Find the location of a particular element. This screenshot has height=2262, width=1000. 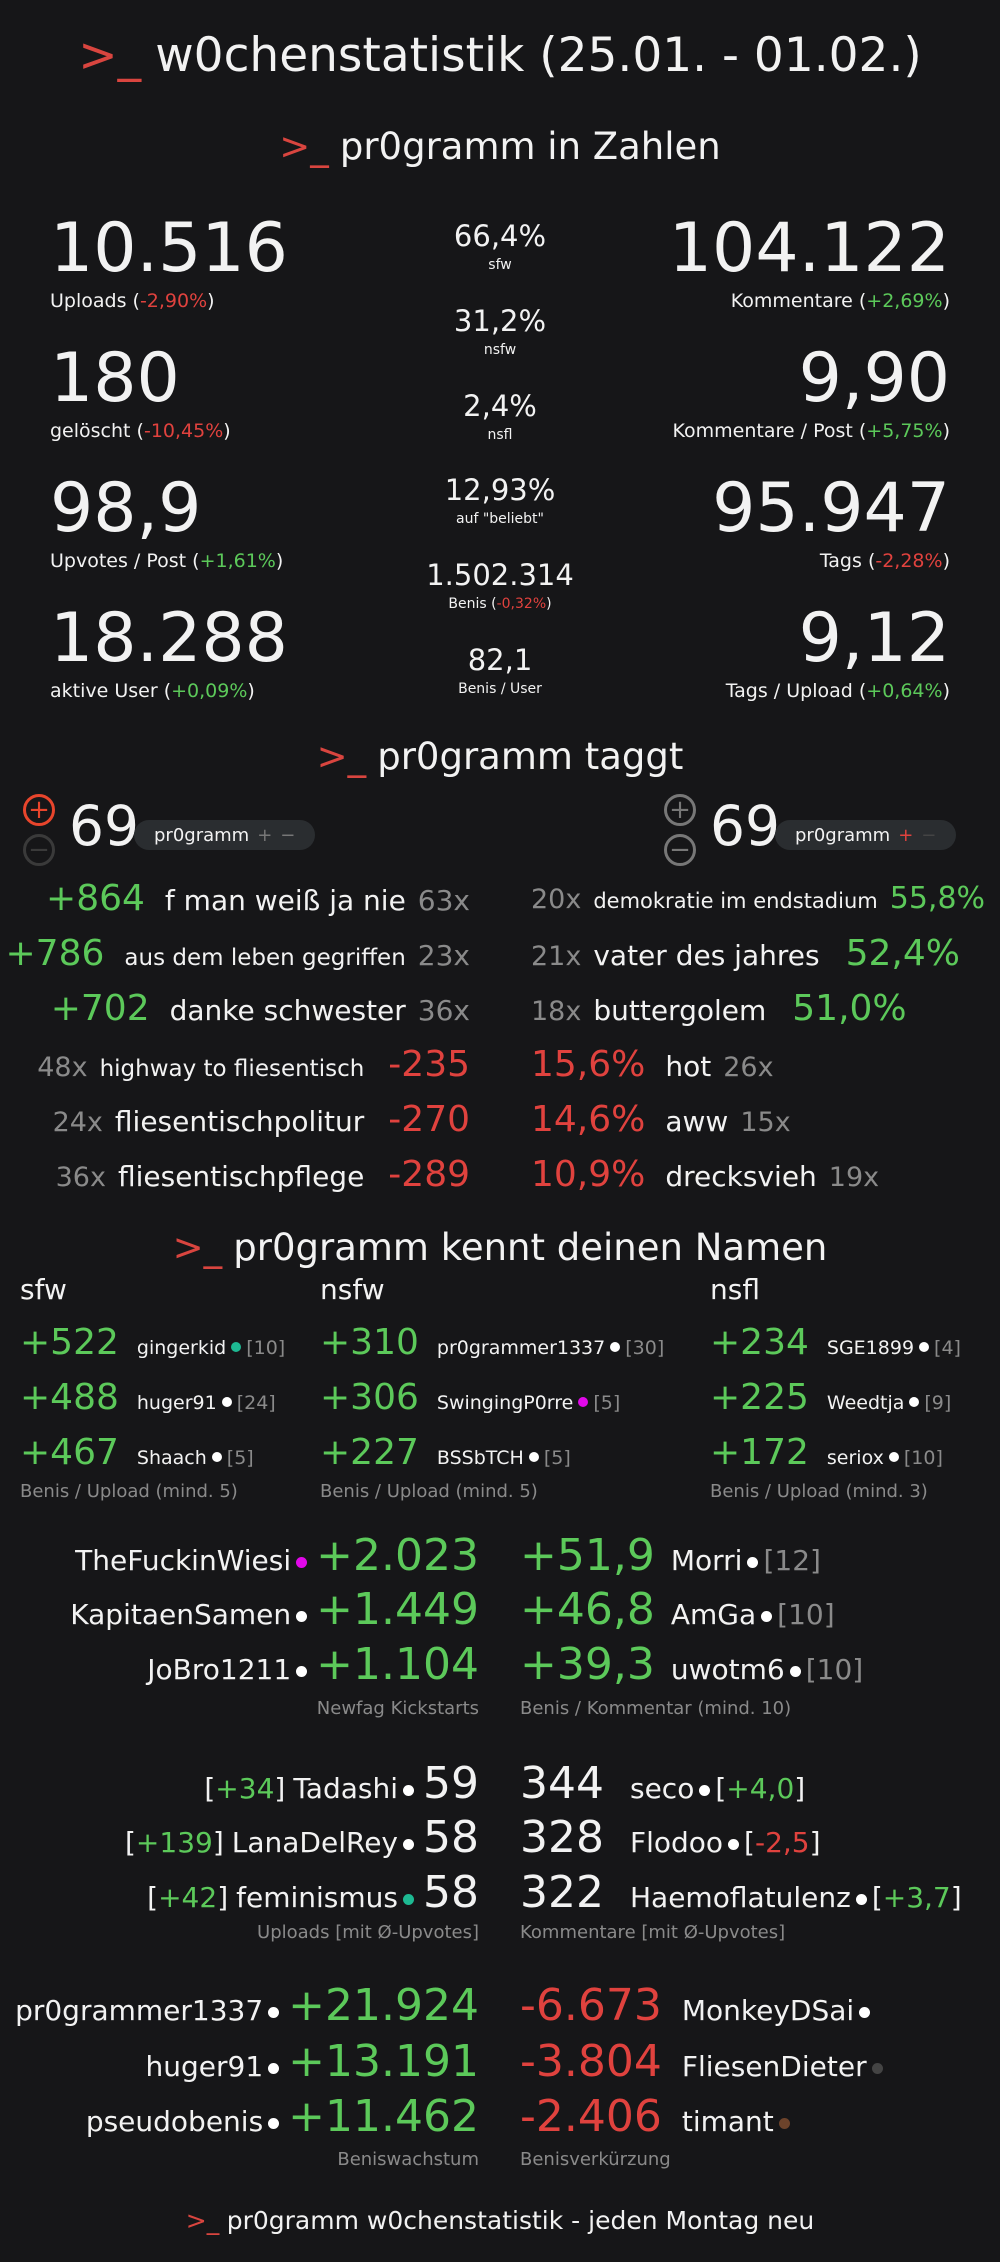

user-value: +1.449 is located at coordinates (397, 1609).